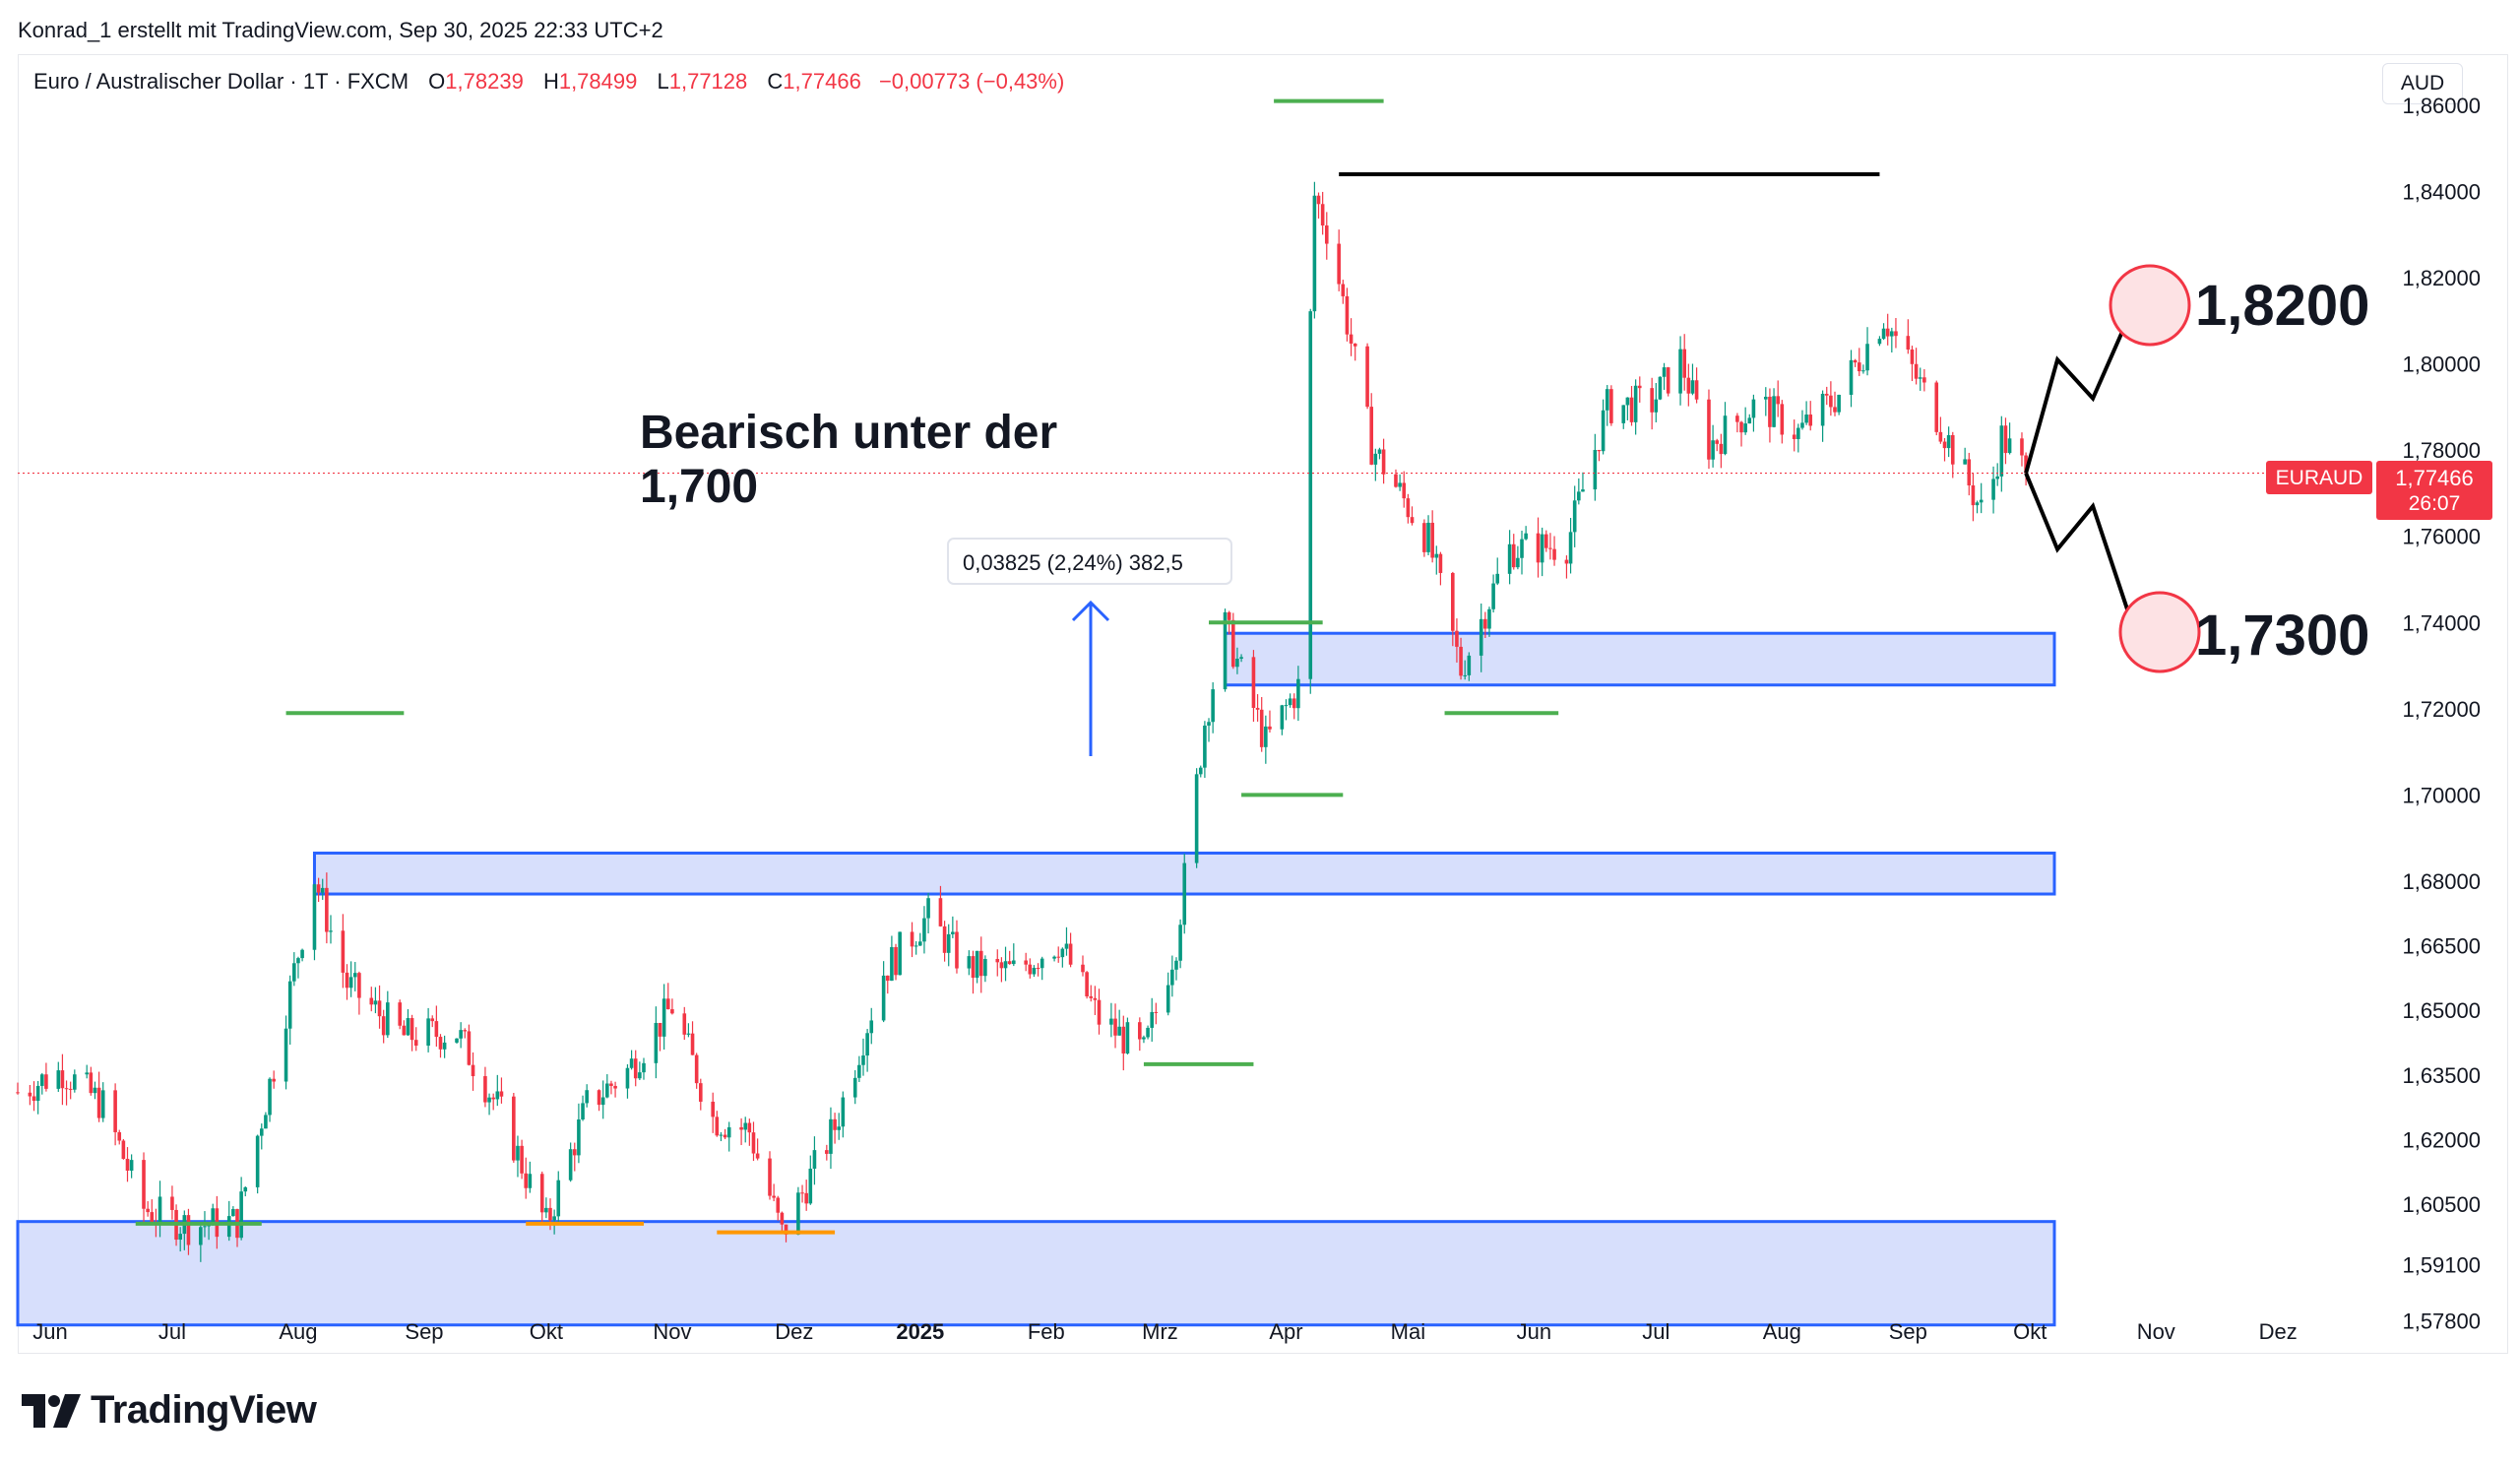 The image size is (2520, 1468). I want to click on y-tick-label: 1,78000, so click(2441, 451).